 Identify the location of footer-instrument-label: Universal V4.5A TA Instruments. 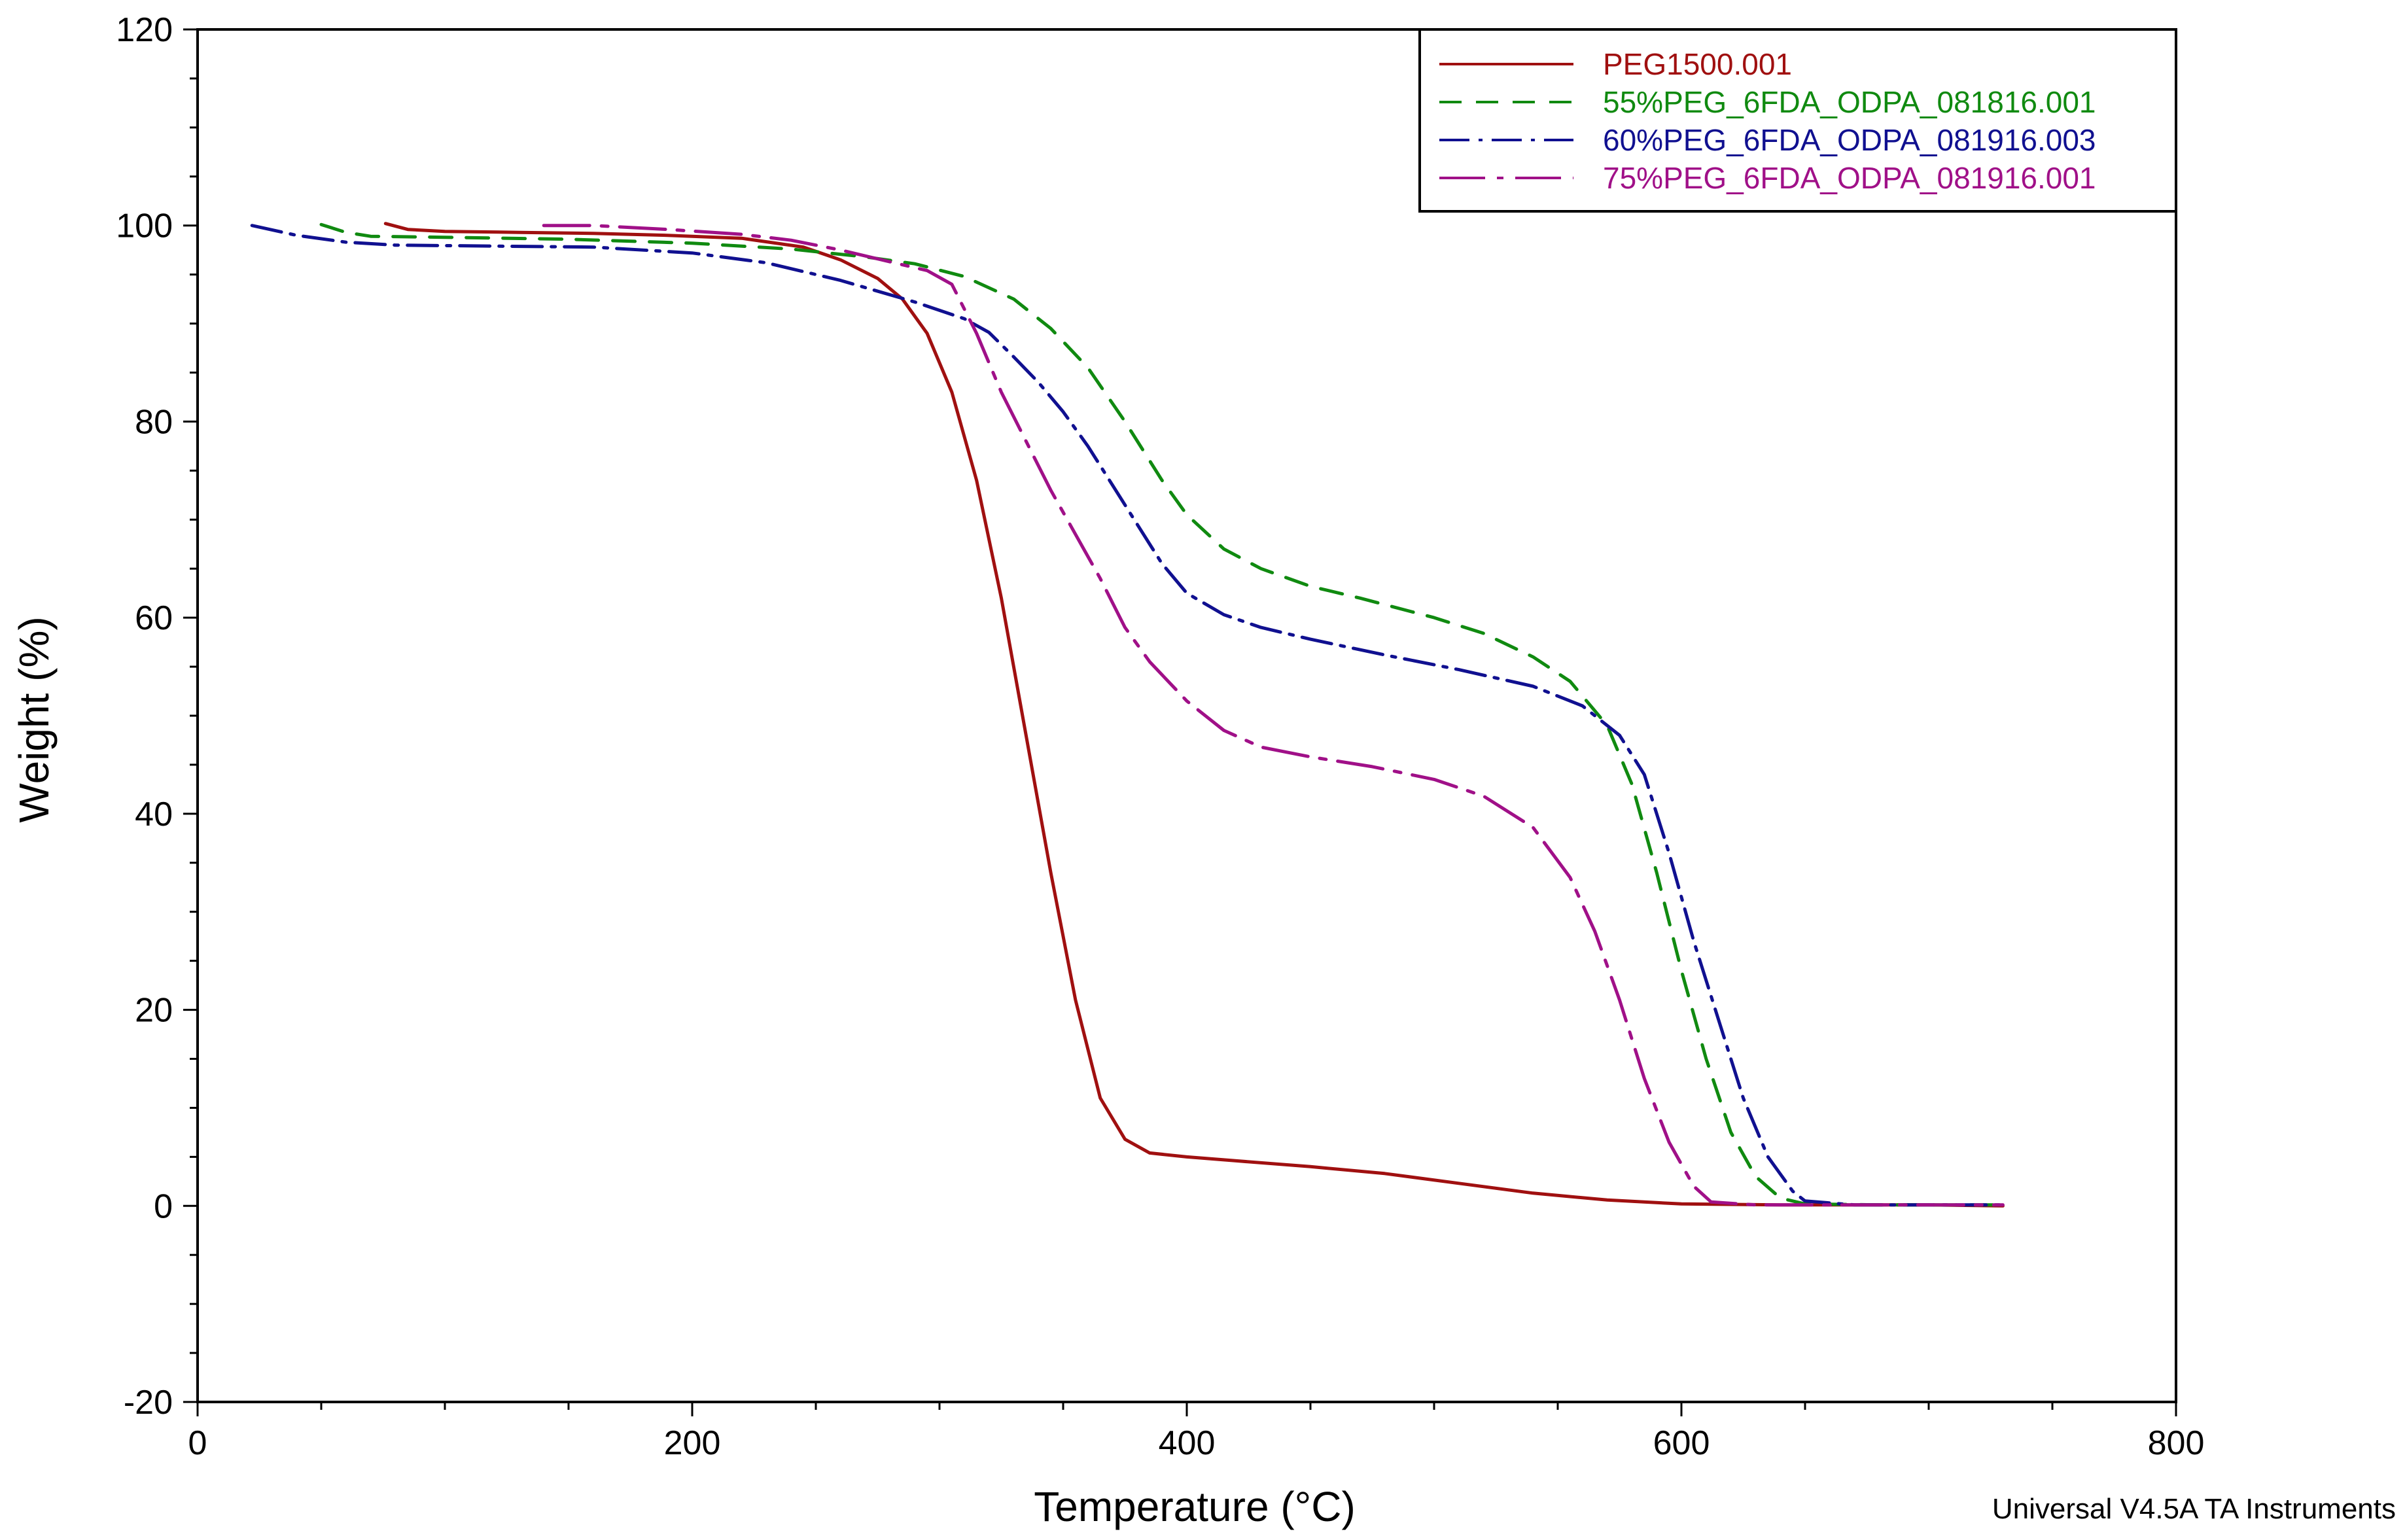
(2194, 1509).